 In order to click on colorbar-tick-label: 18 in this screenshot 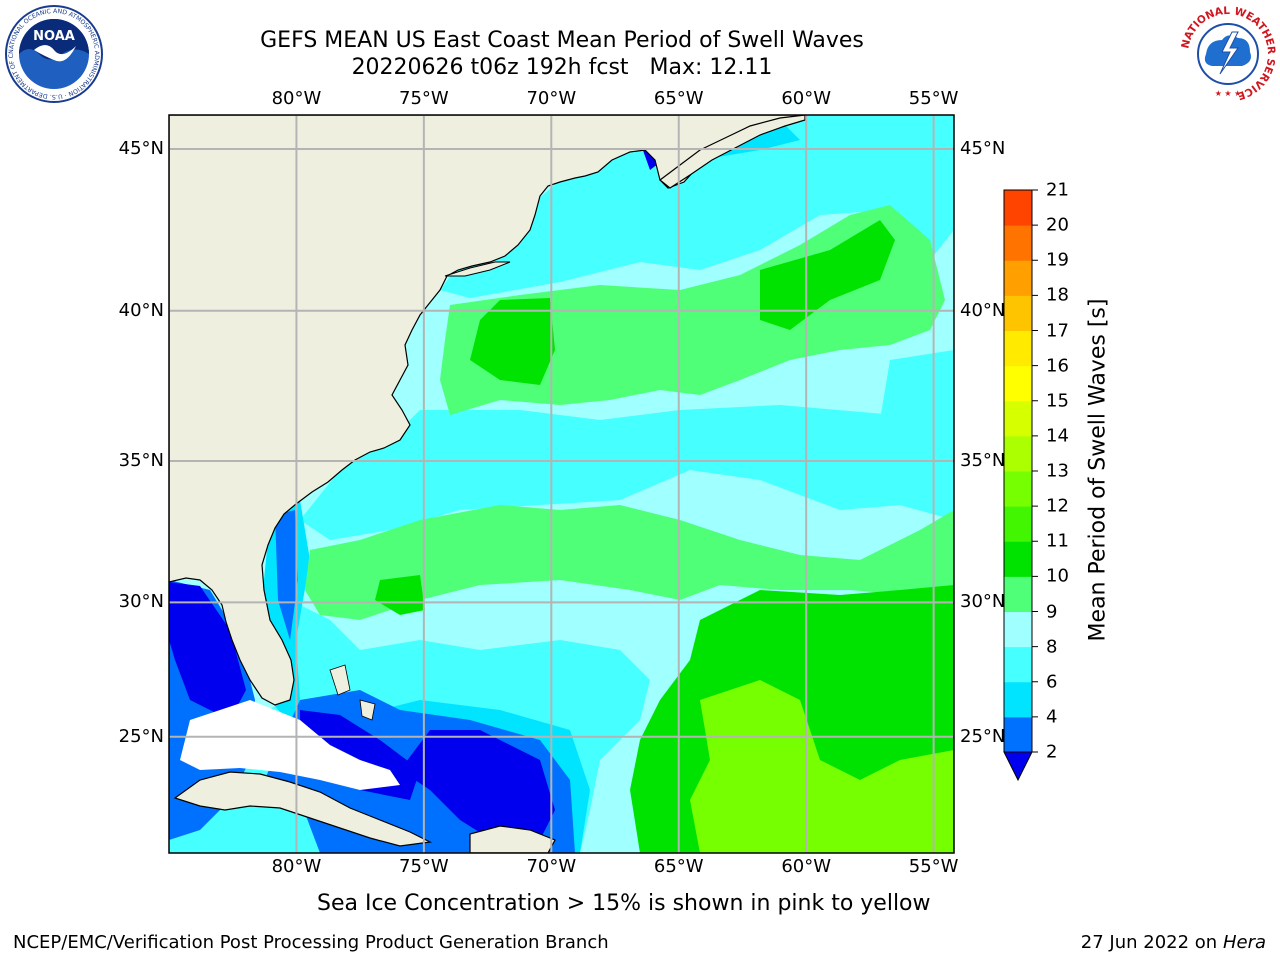, I will do `click(1057, 295)`.